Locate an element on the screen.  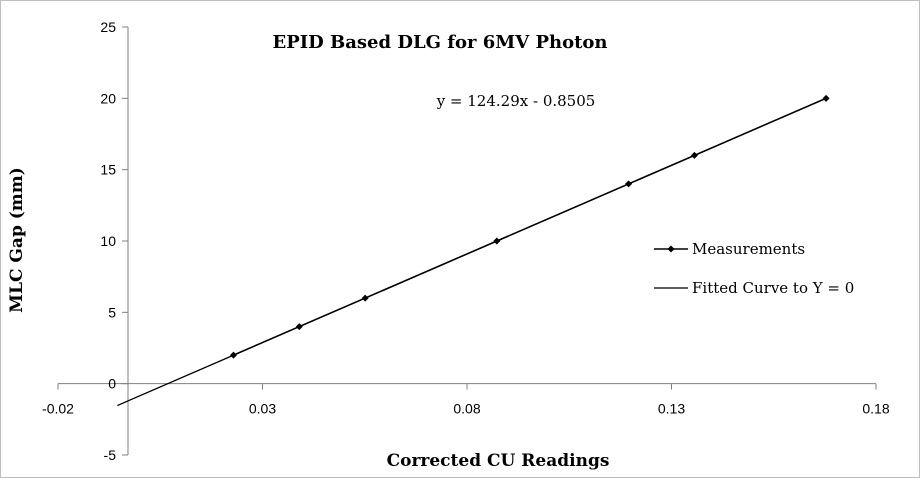
equation-label: y = 124.29x - 0.8505 is located at coordinates (516, 101).